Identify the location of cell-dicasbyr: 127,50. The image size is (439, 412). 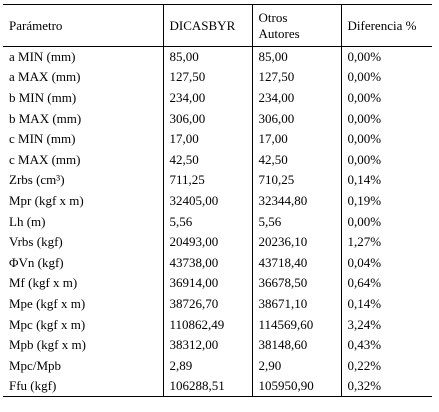
(207, 77).